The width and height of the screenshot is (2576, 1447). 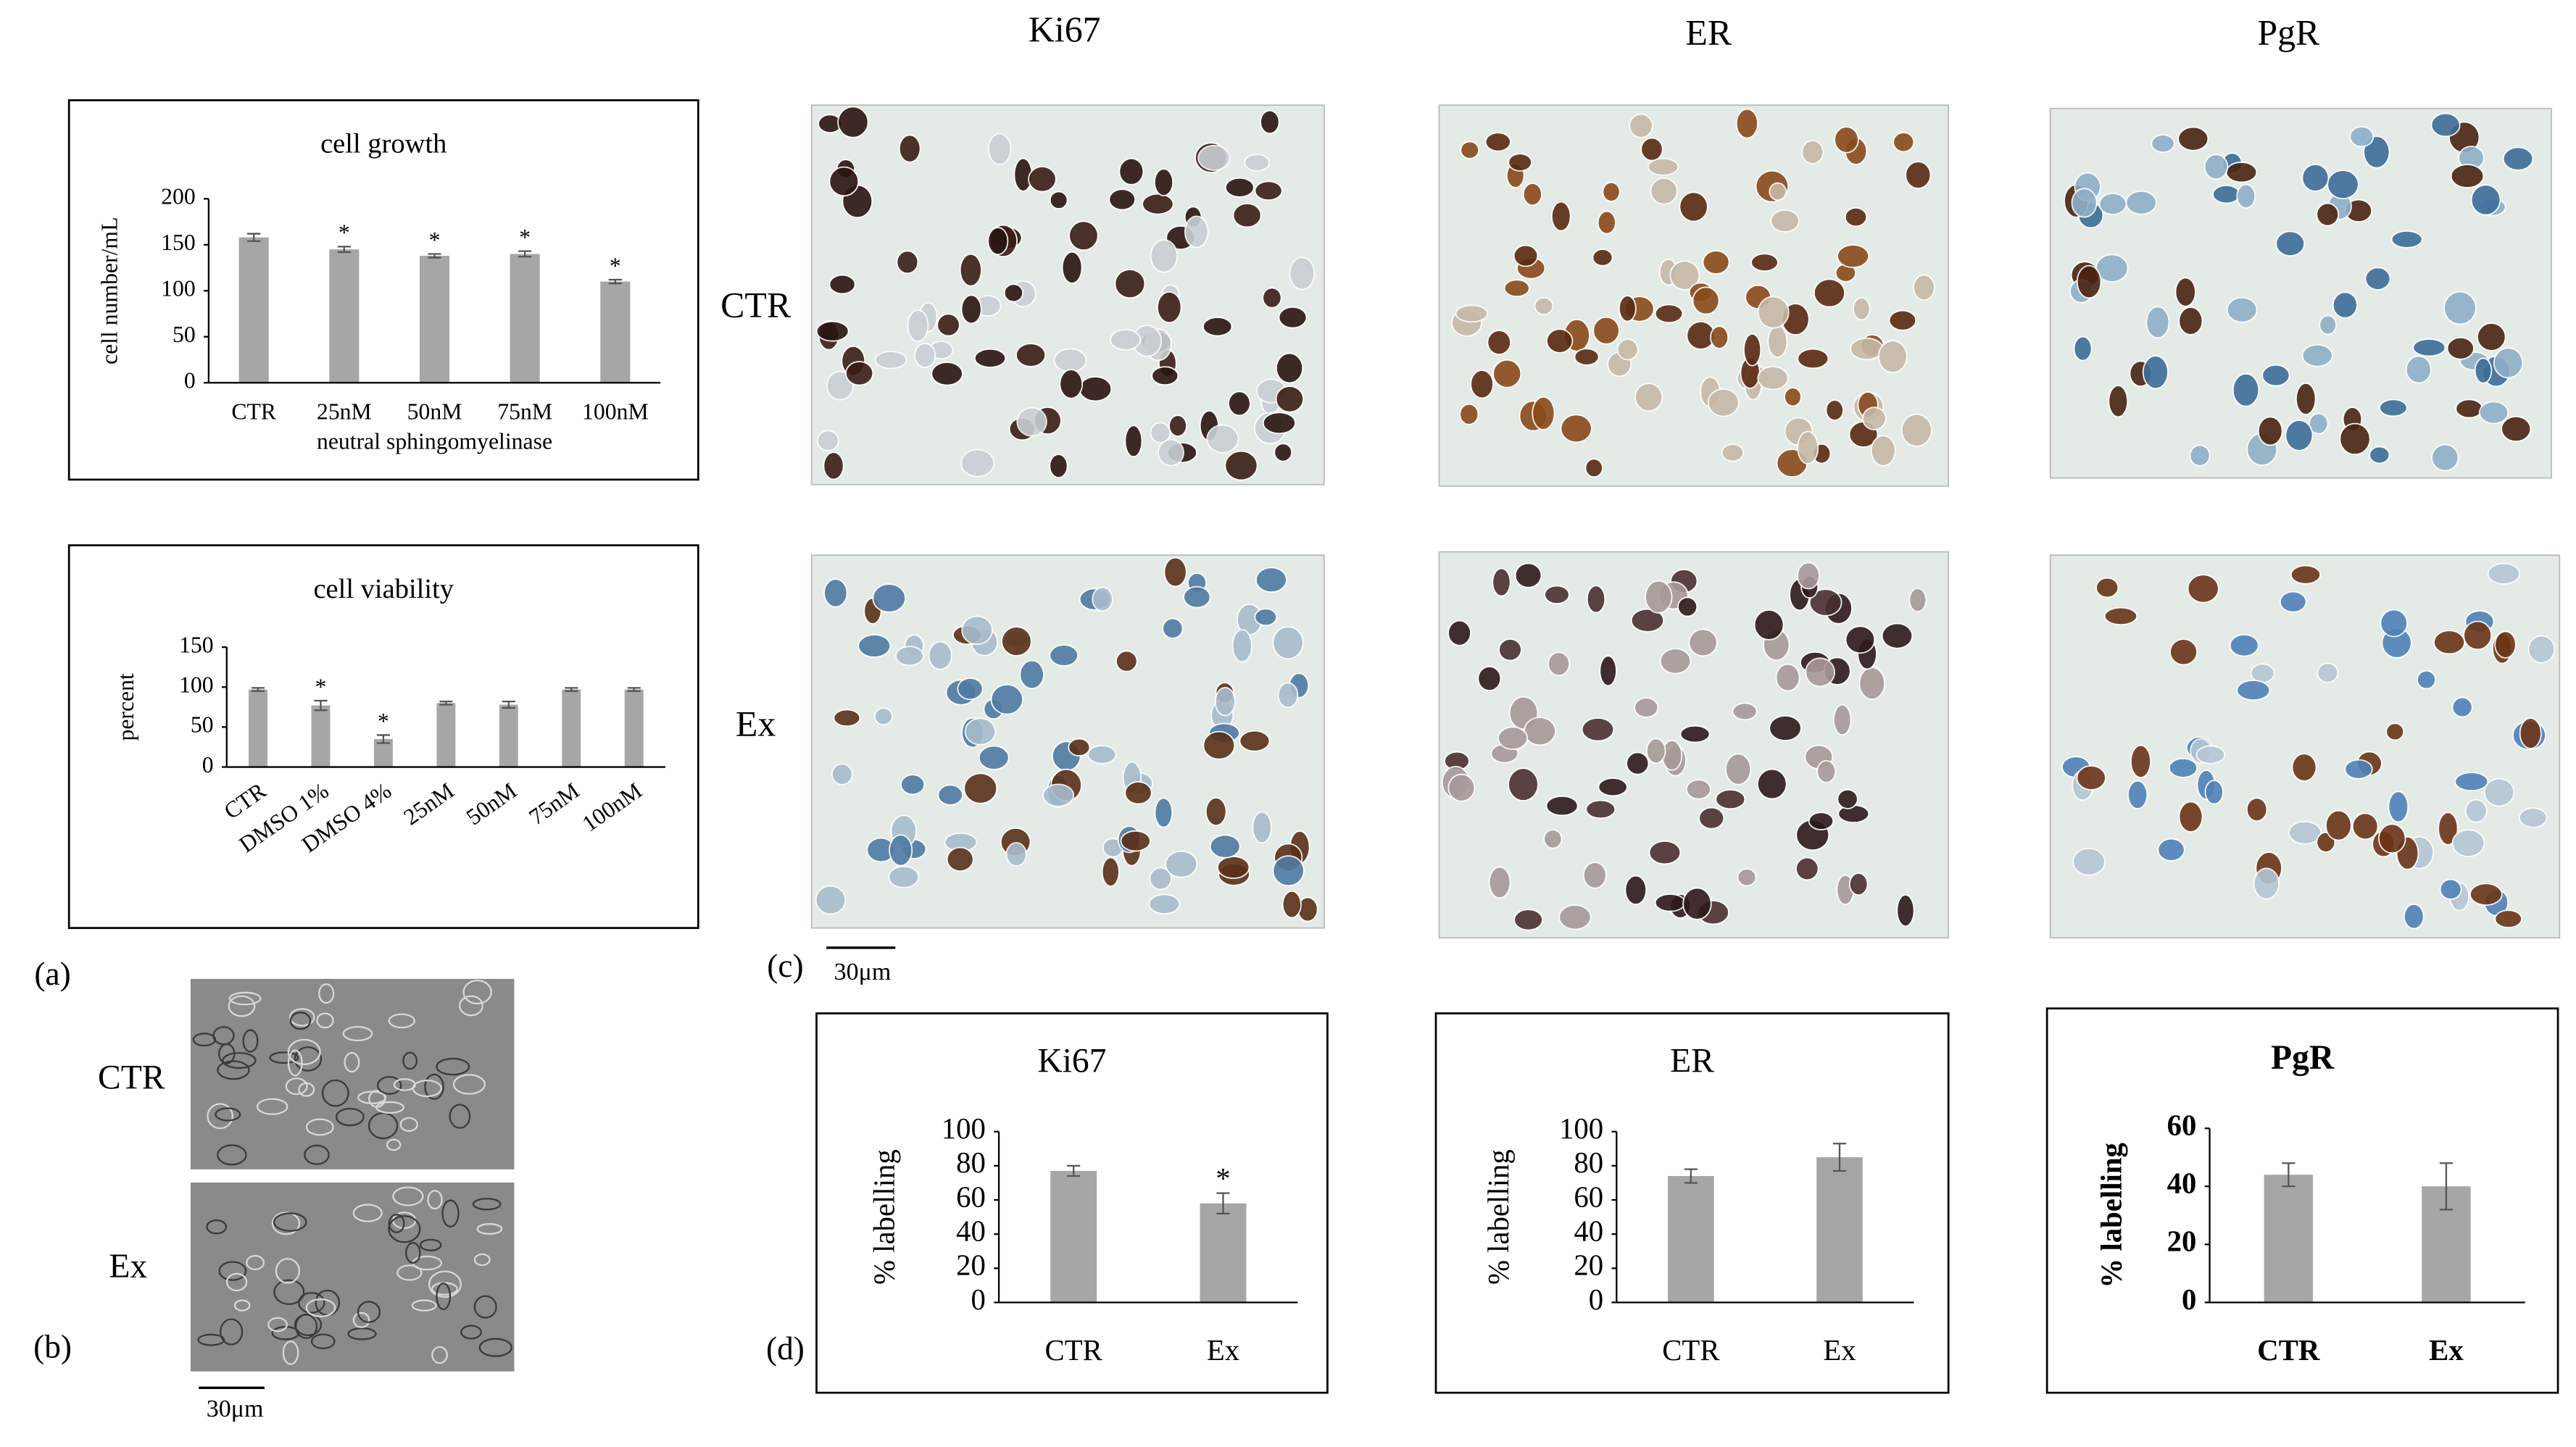 I want to click on chart-title: ER, so click(x=1692, y=1061).